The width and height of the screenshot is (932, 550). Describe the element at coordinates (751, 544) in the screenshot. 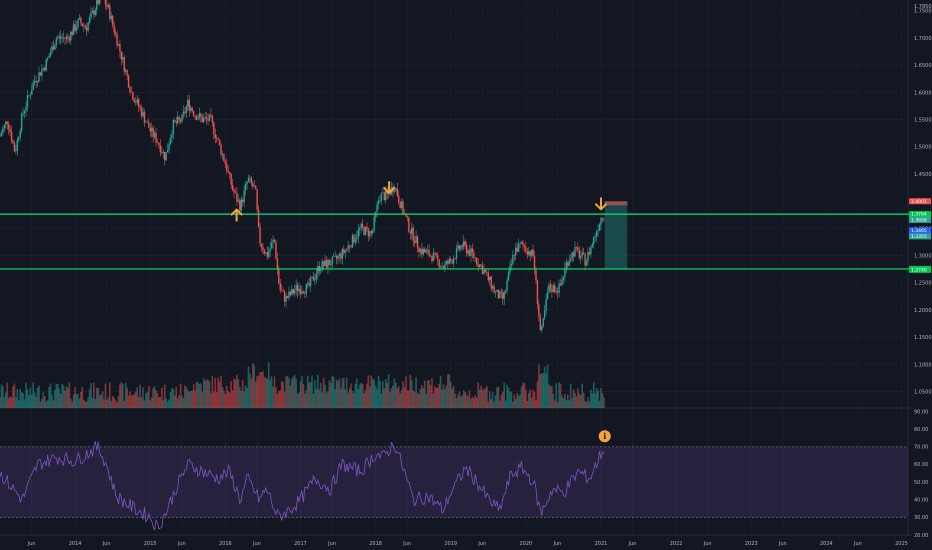

I see `time-tick-label: 2023` at that location.